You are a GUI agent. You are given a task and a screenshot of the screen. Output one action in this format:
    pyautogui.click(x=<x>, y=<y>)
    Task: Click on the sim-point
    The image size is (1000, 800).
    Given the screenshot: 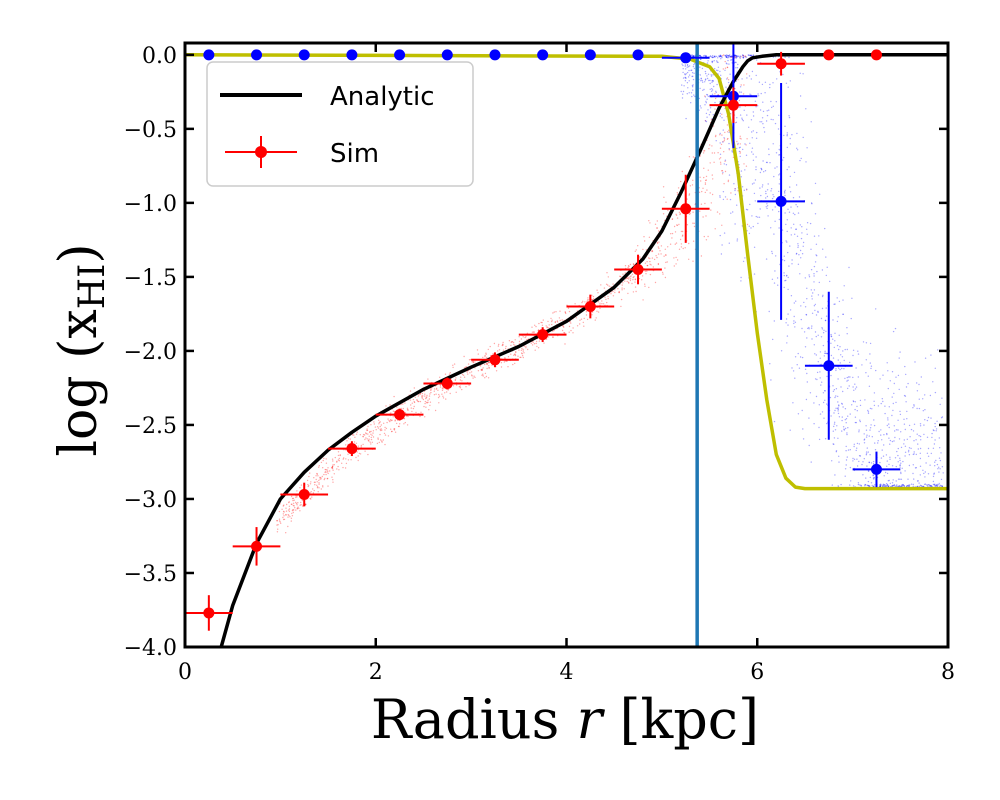 What is the action you would take?
    pyautogui.click(x=256, y=546)
    